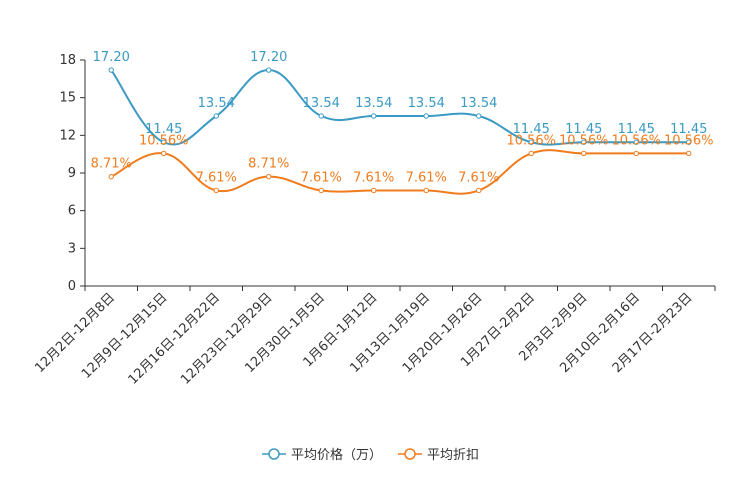 The height and width of the screenshot is (496, 744). I want to click on legend-label: 平均折扣, so click(453, 455).